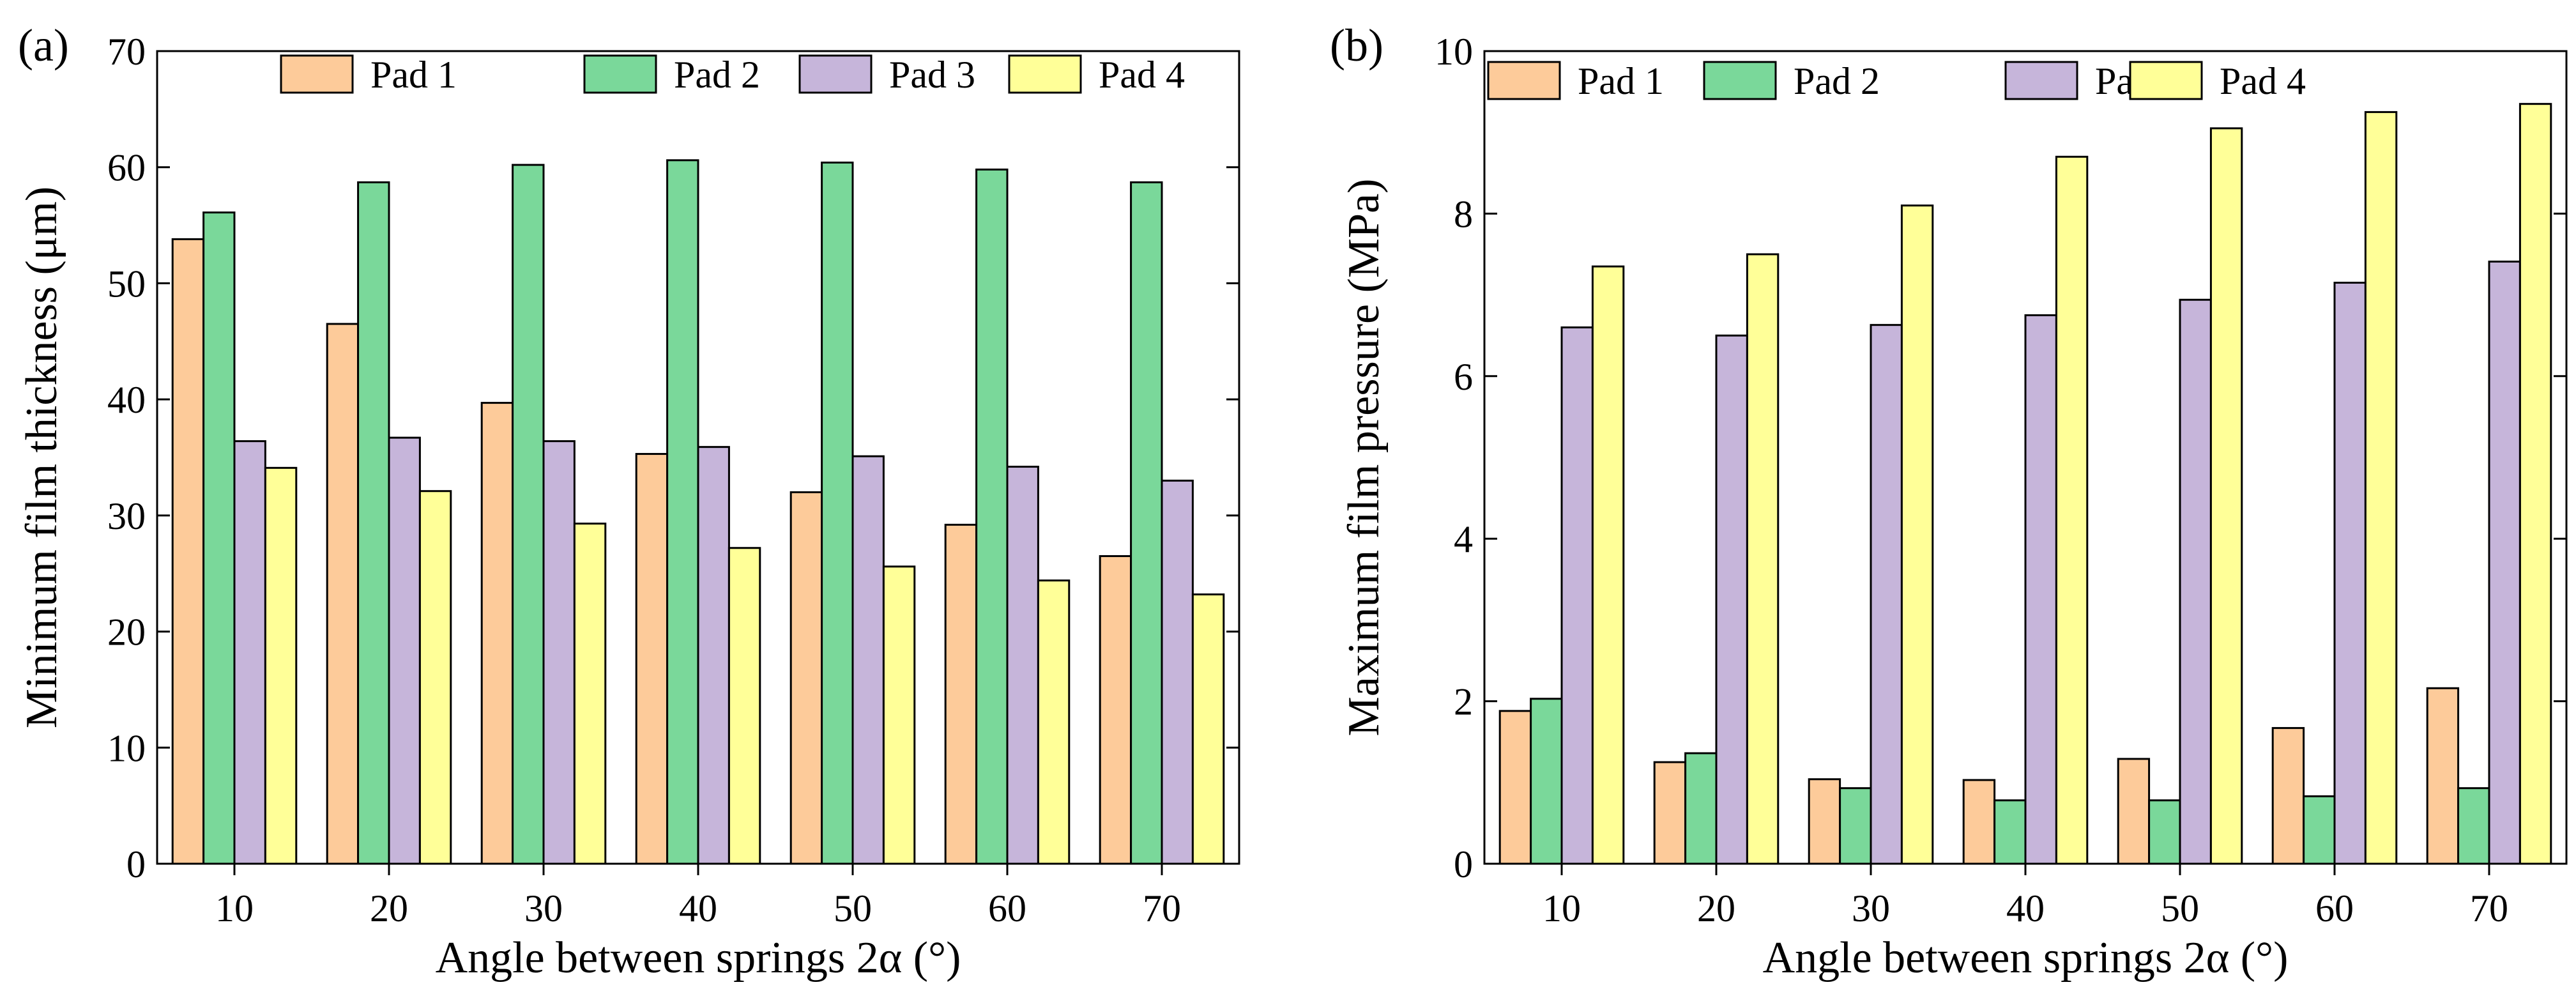 This screenshot has width=2576, height=1003. What do you see at coordinates (1356, 45) in the screenshot?
I see `panel-label: (b)` at bounding box center [1356, 45].